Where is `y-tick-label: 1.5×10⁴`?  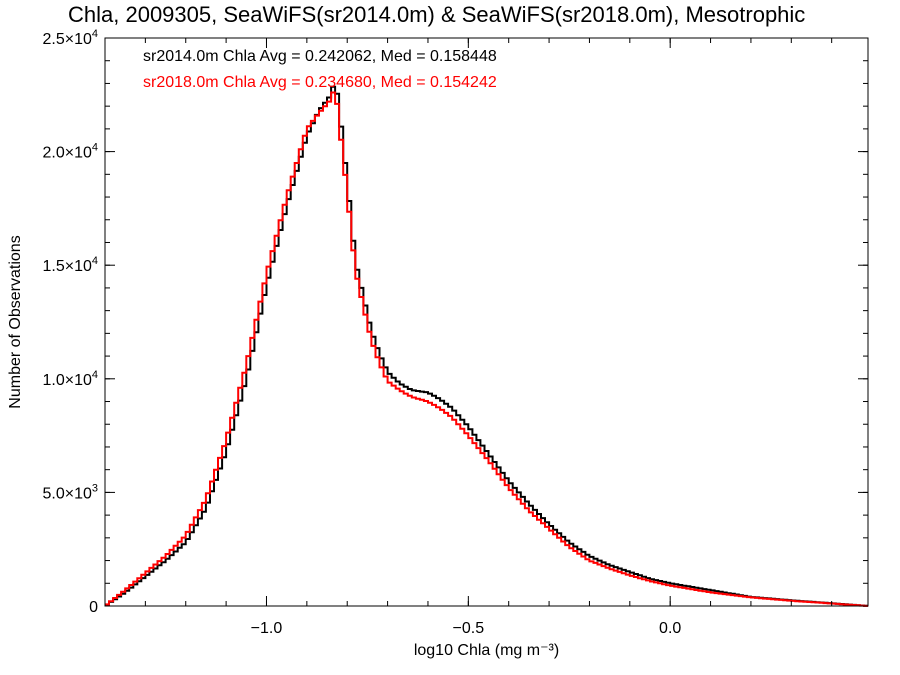 y-tick-label: 1.5×10⁴ is located at coordinates (70, 265).